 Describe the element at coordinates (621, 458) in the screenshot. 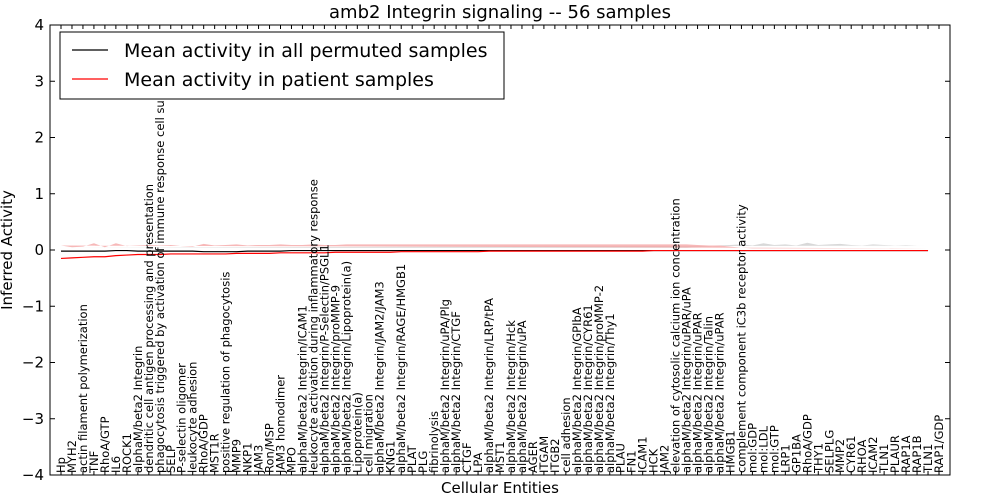

I see `x-tick-label: PLAU` at that location.